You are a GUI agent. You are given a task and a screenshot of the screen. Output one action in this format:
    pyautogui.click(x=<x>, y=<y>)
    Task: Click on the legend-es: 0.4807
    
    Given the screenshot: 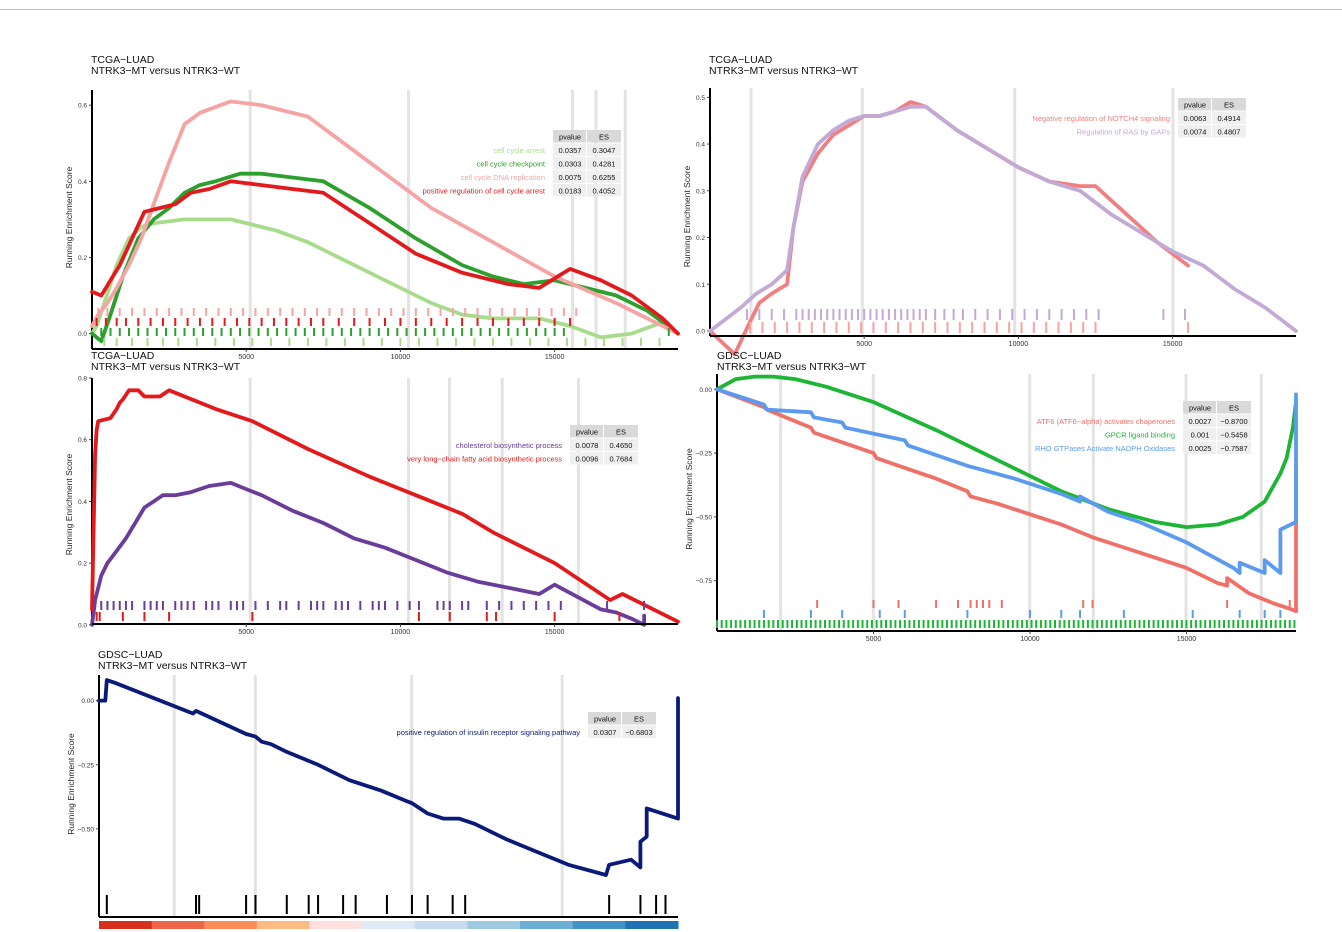 What is the action you would take?
    pyautogui.click(x=1229, y=132)
    